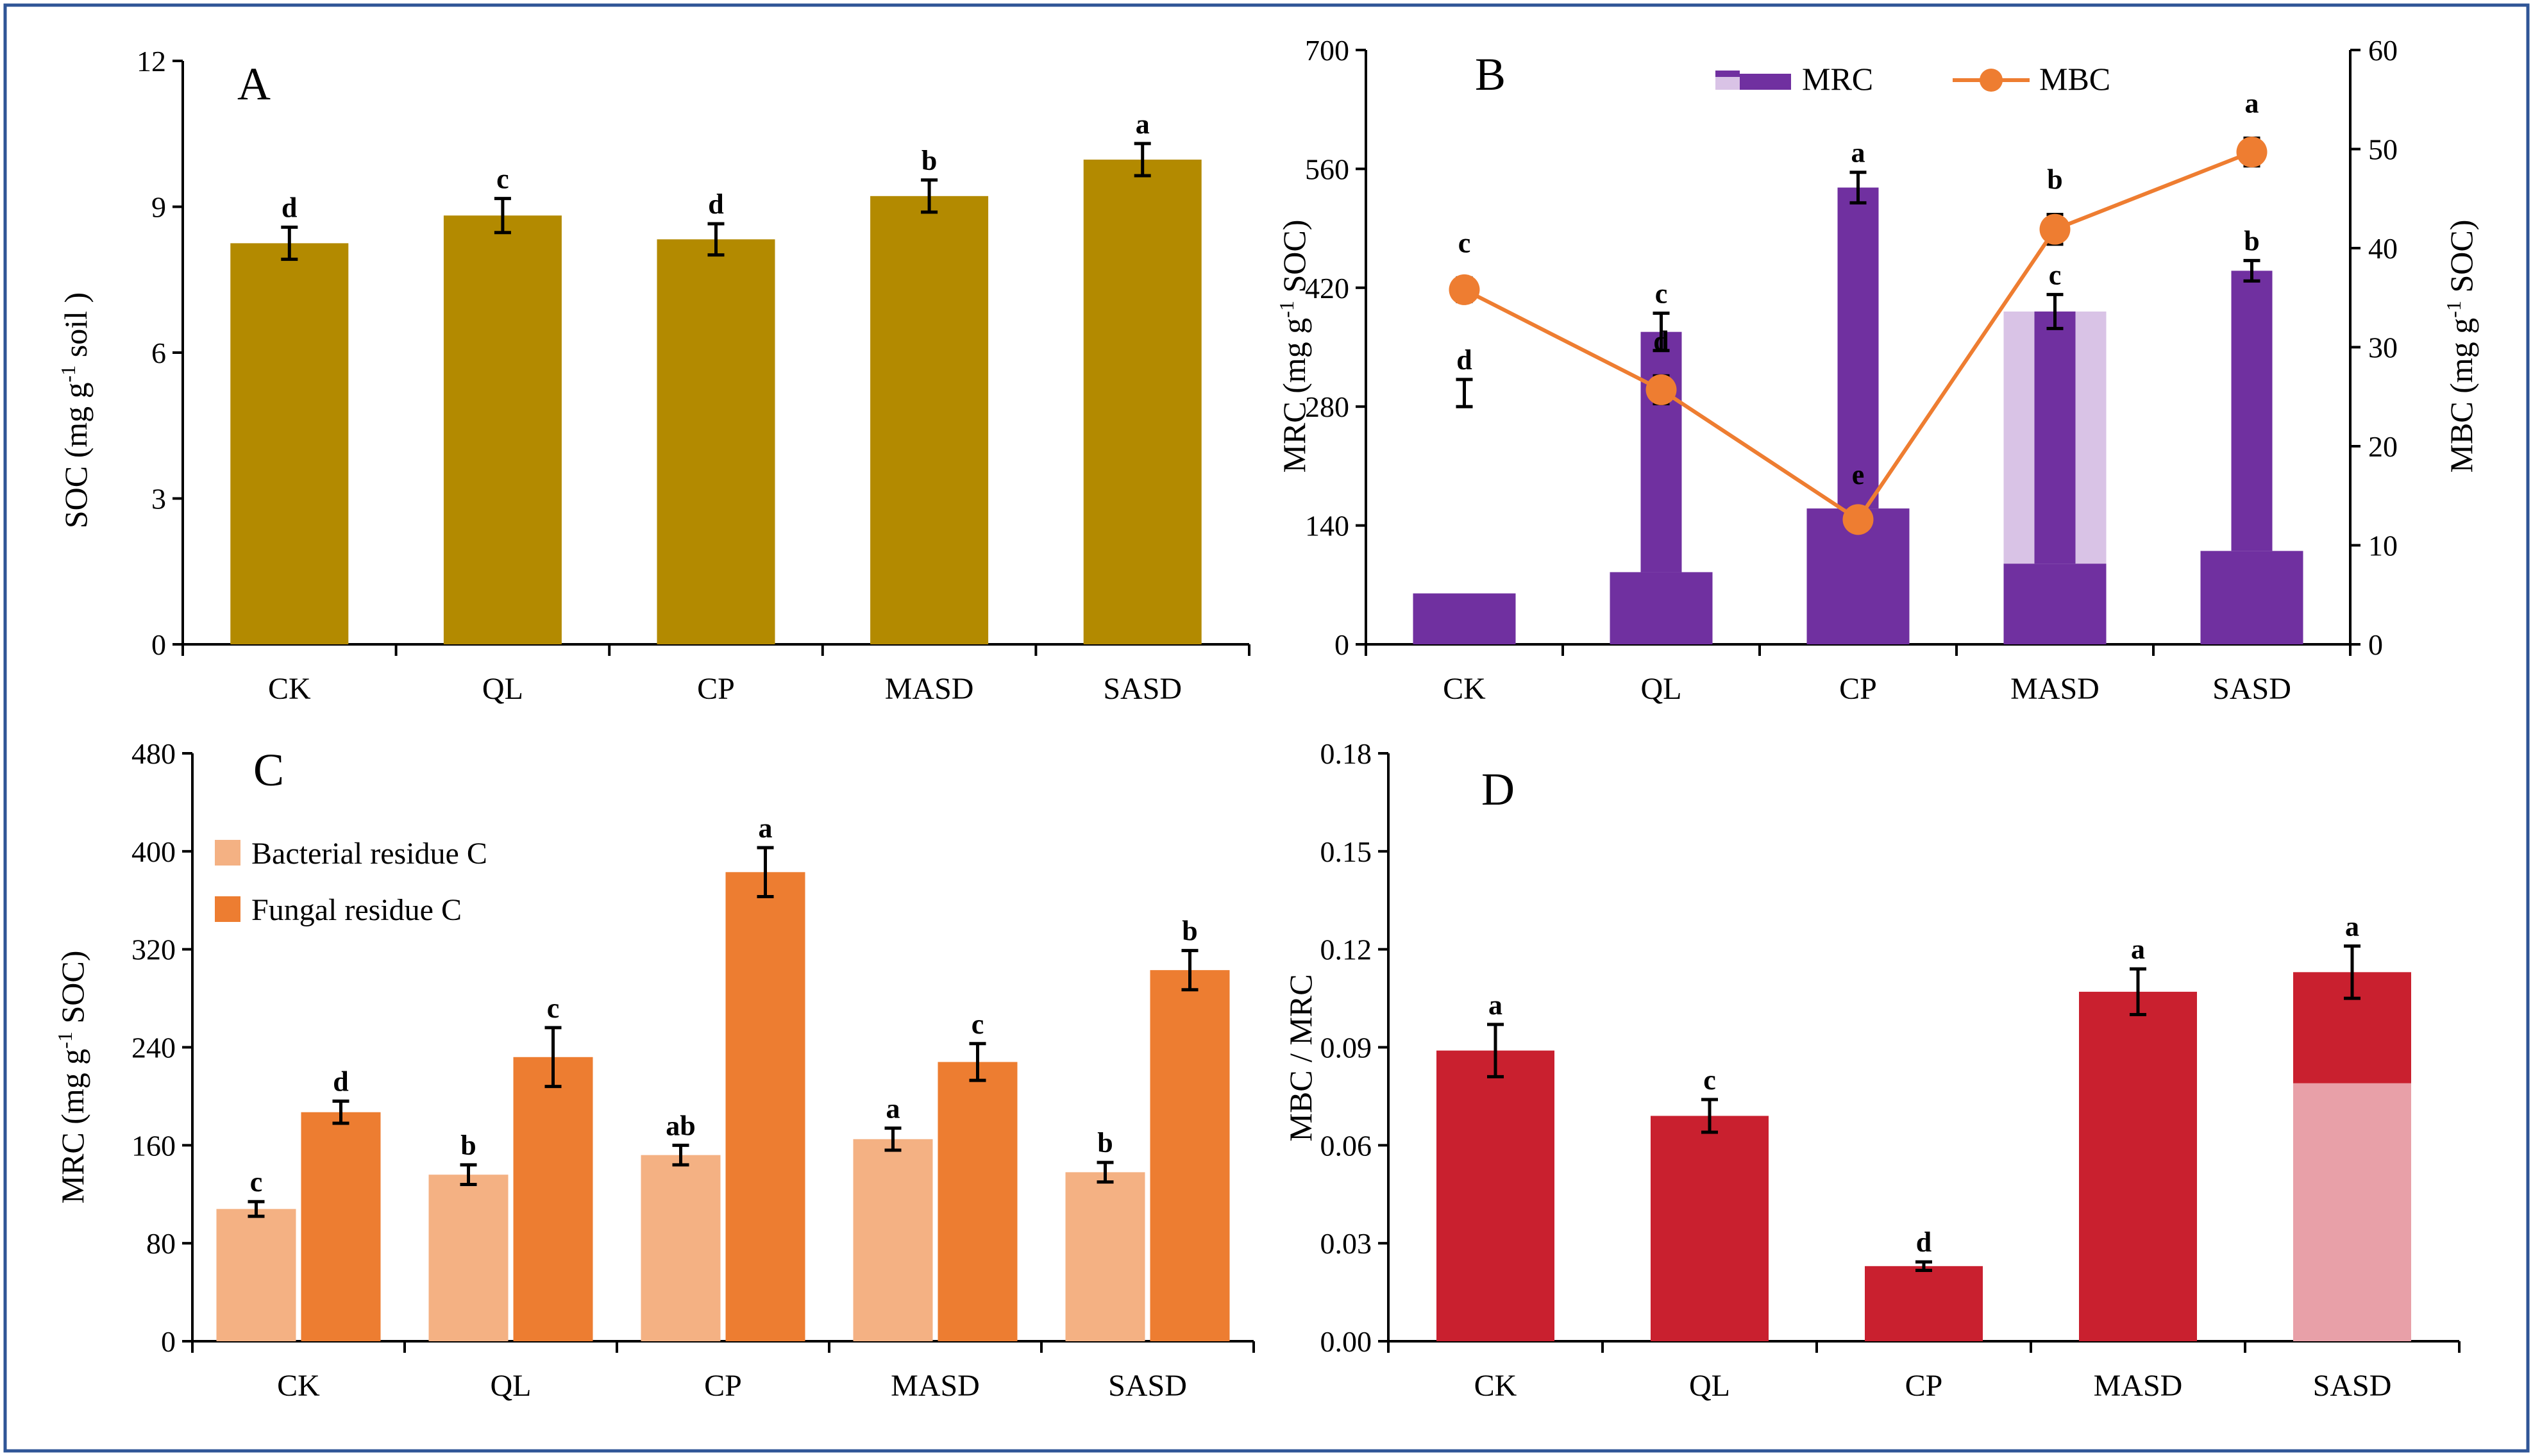 The image size is (2533, 1456). What do you see at coordinates (553, 1199) in the screenshot?
I see `fungal-bar-QL` at bounding box center [553, 1199].